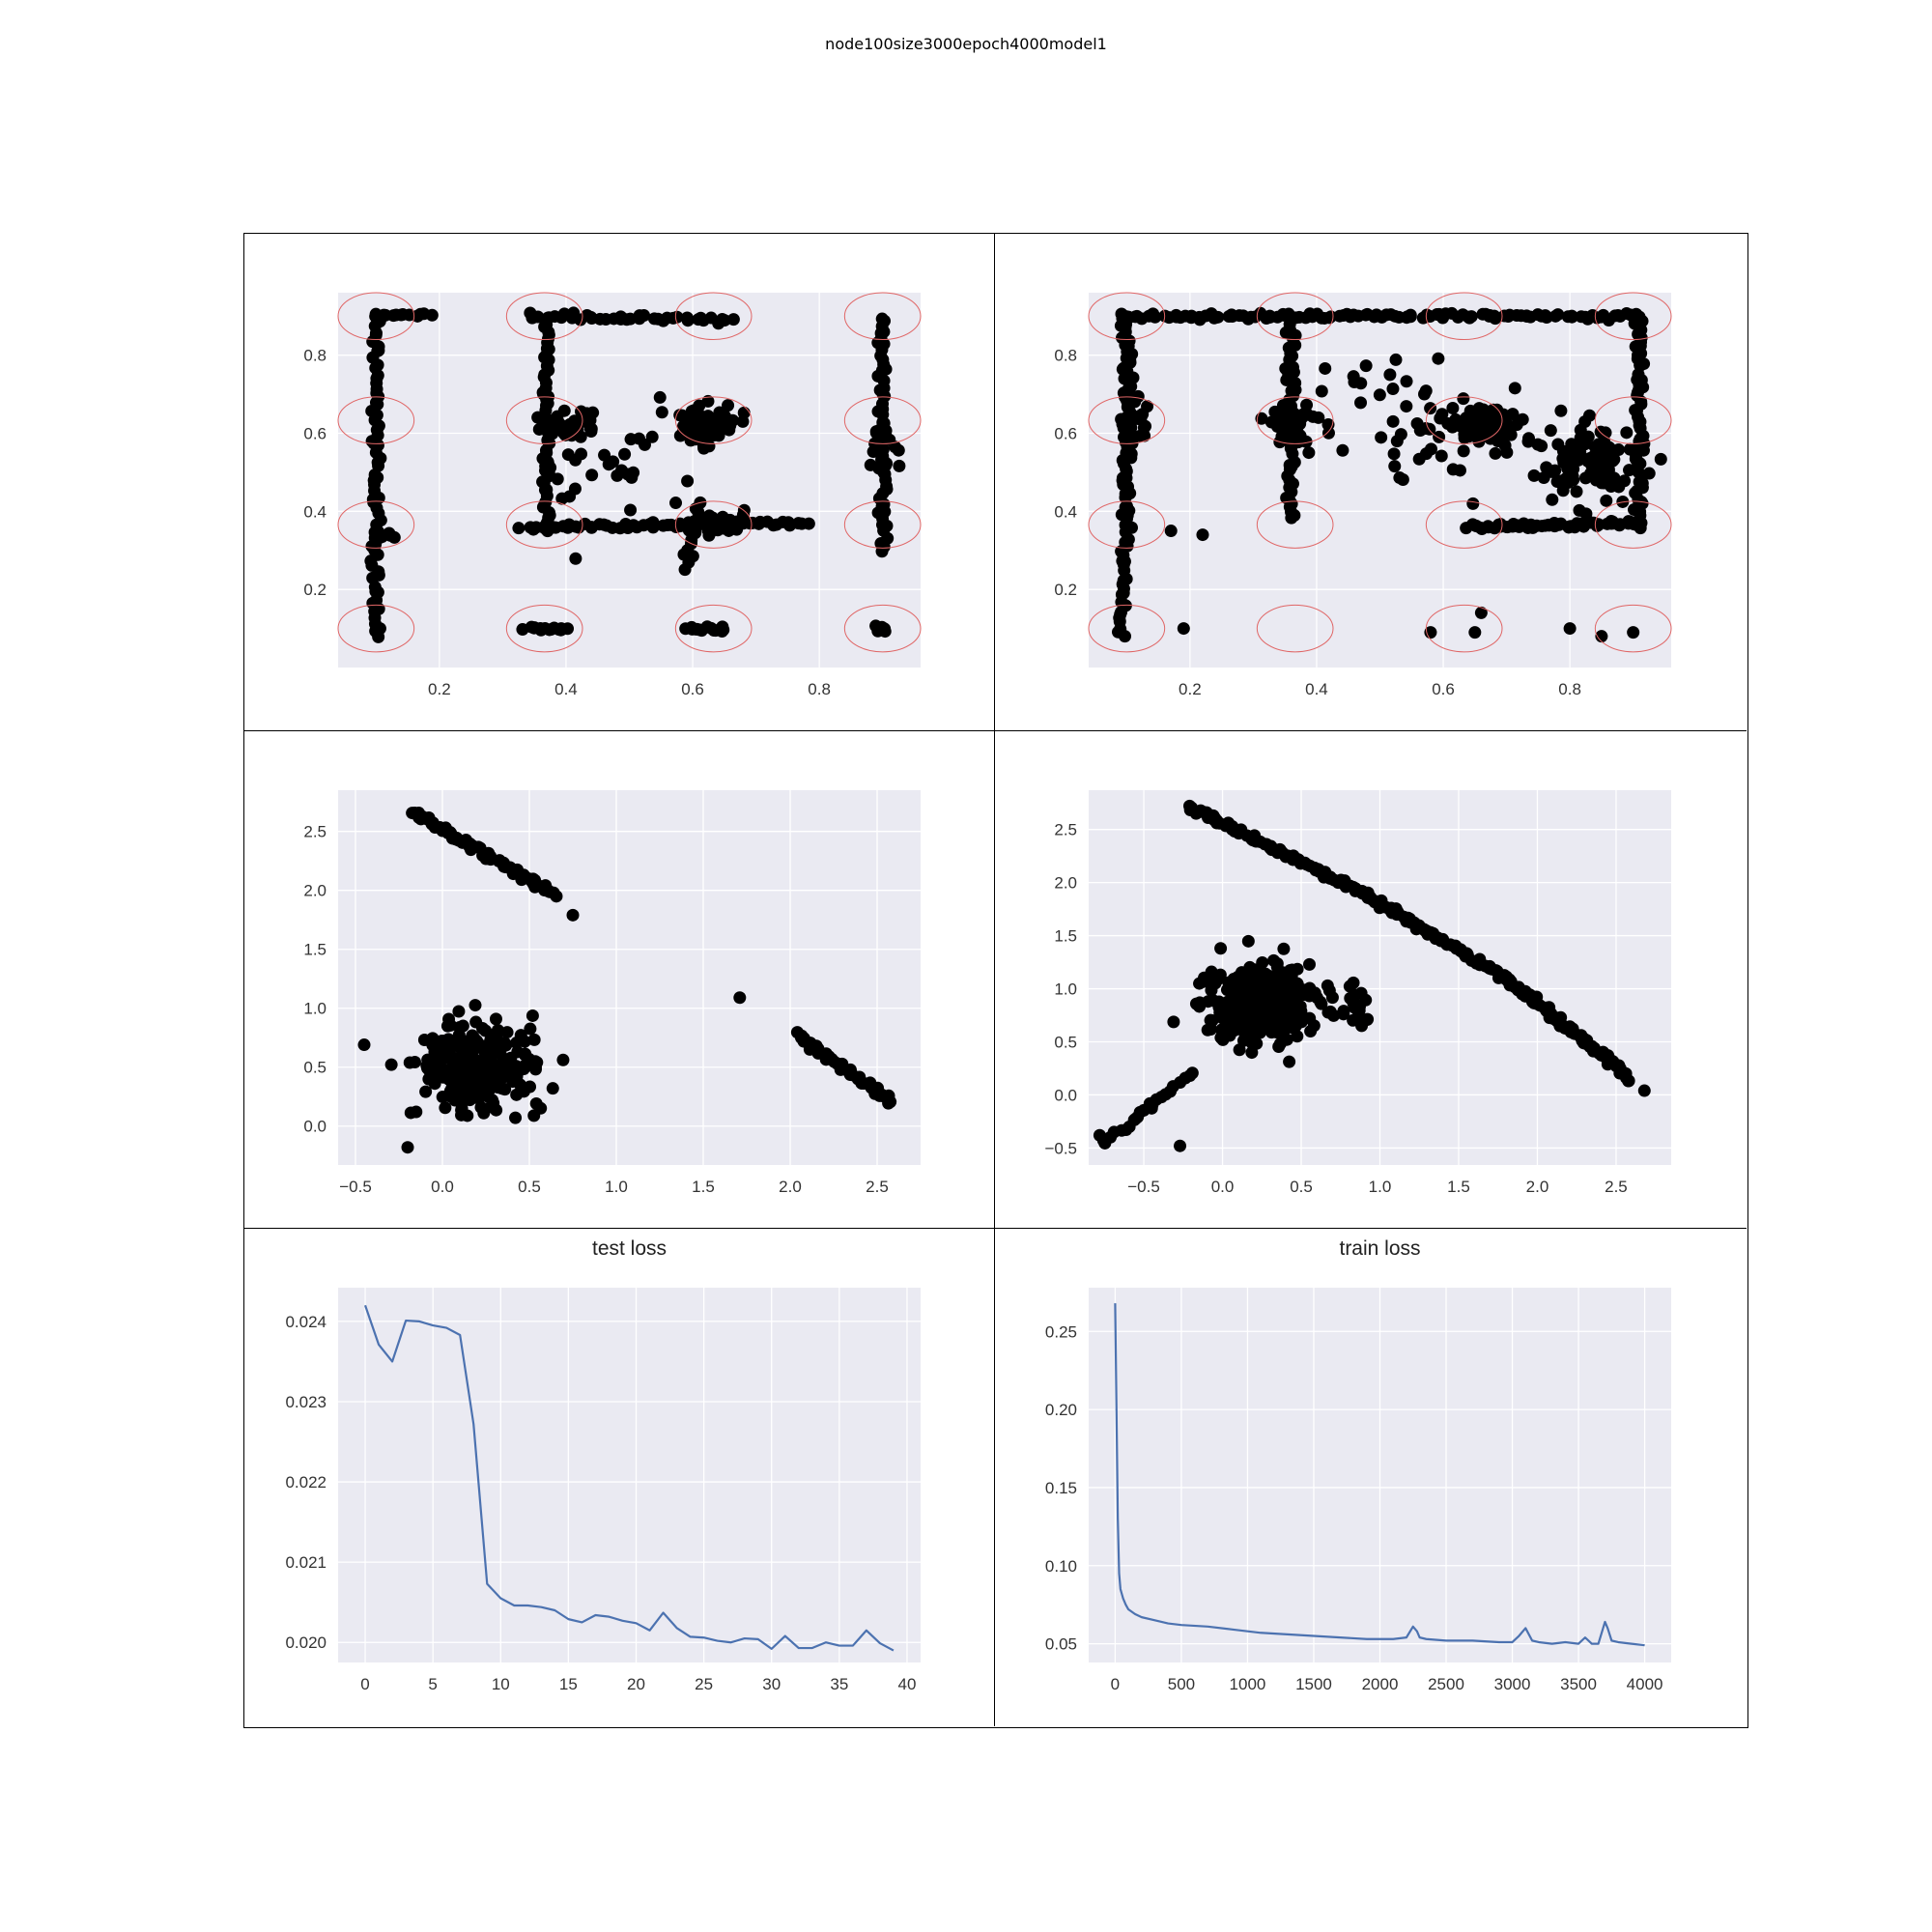 The width and height of the screenshot is (1932, 1932). I want to click on y-tick-label: 0.4, so click(1065, 511).